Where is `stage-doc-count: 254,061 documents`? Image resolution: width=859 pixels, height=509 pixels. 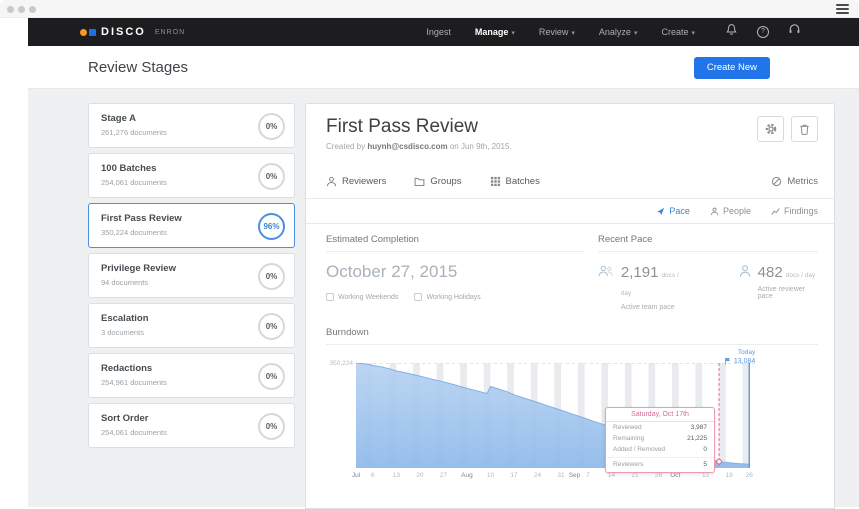 stage-doc-count: 254,061 documents is located at coordinates (134, 182).